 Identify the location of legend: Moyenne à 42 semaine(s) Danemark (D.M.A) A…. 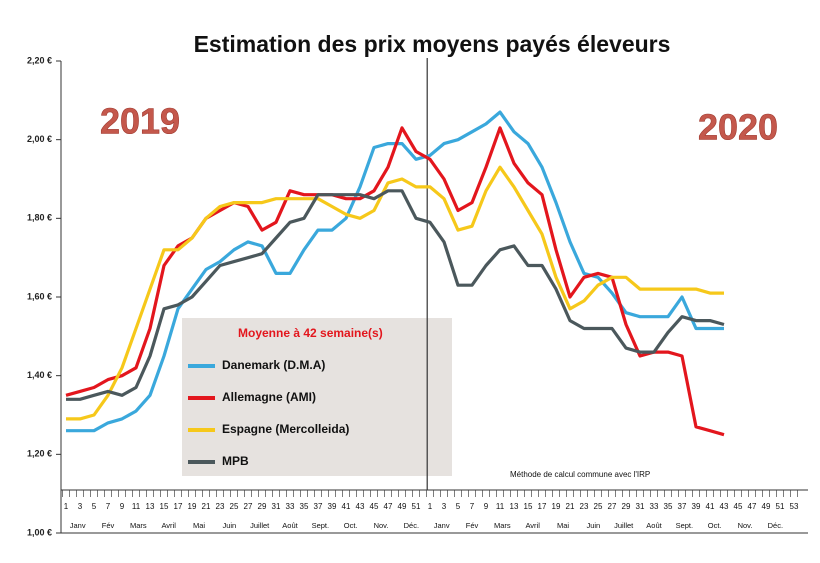
(317, 397).